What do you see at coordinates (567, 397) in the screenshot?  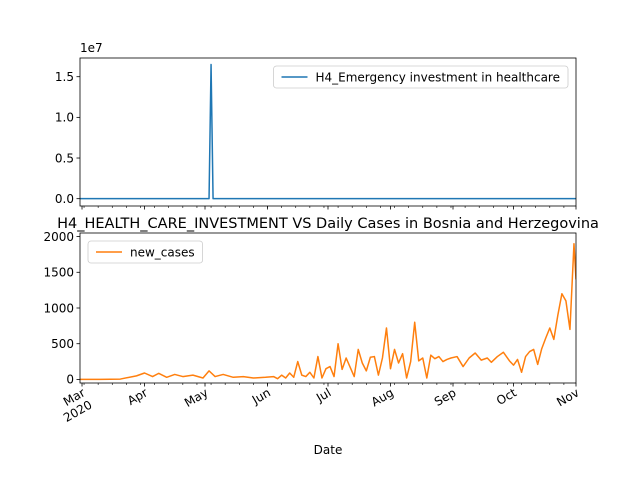 I see `x-tick-label: Nov` at bounding box center [567, 397].